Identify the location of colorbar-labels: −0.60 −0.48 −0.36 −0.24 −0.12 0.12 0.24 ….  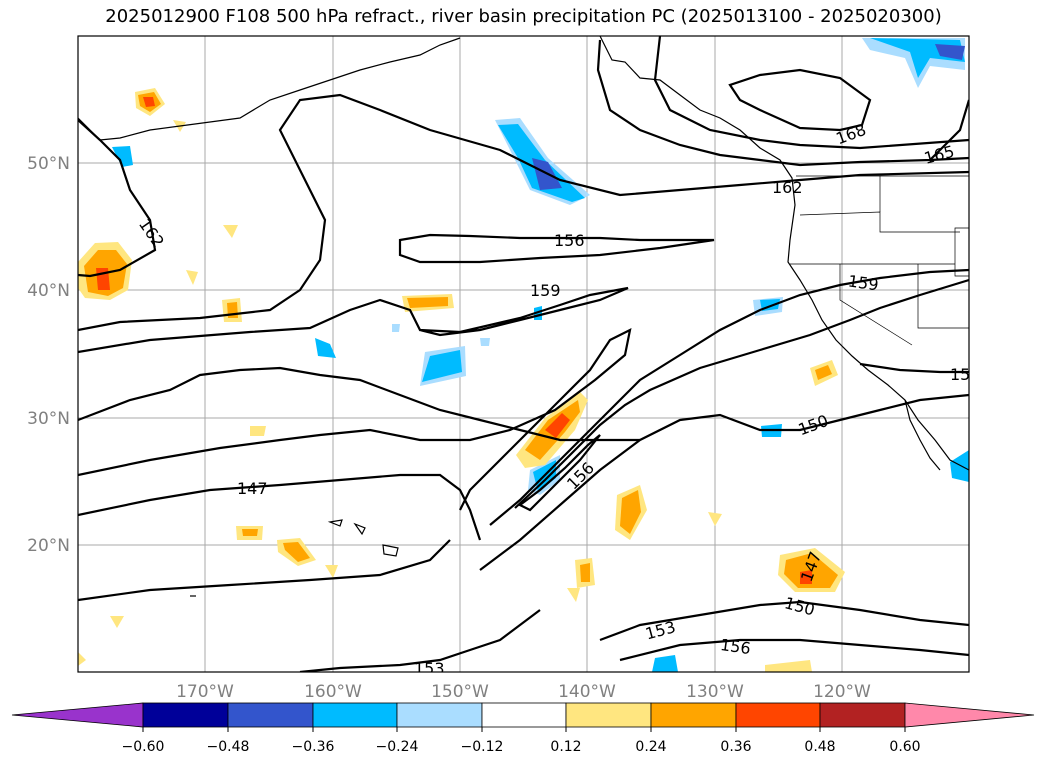
(521, 747).